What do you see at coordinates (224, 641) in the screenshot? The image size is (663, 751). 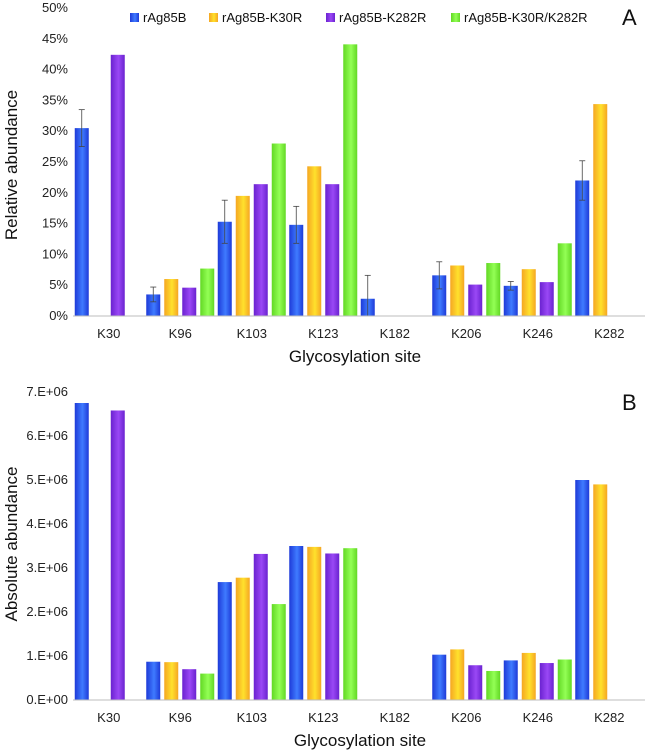 I see `panel-b-bar-rAg85B-K103` at bounding box center [224, 641].